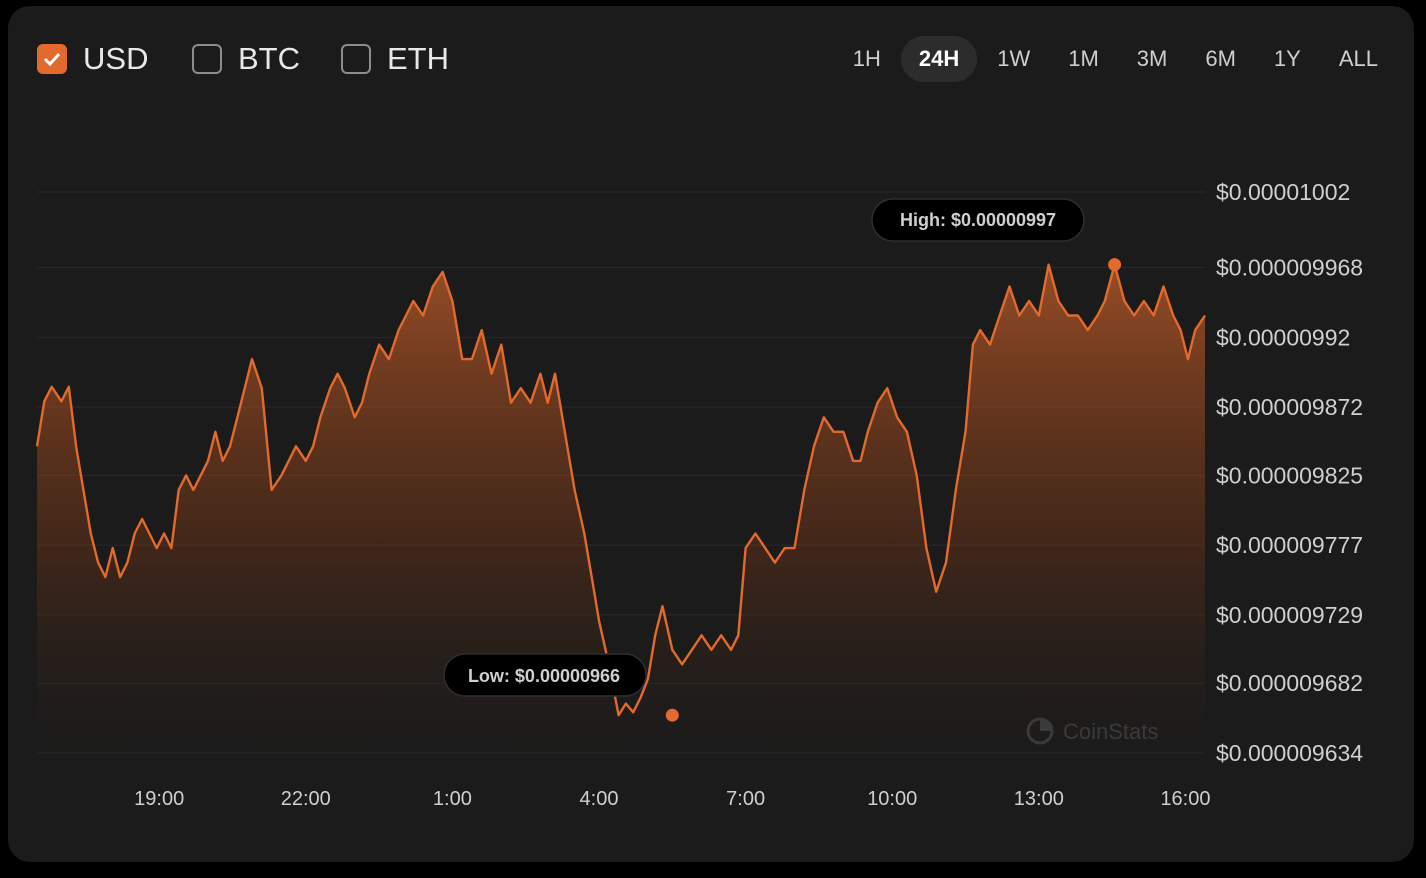 The width and height of the screenshot is (1426, 878). What do you see at coordinates (1358, 58) in the screenshot?
I see `range-all: ALL` at bounding box center [1358, 58].